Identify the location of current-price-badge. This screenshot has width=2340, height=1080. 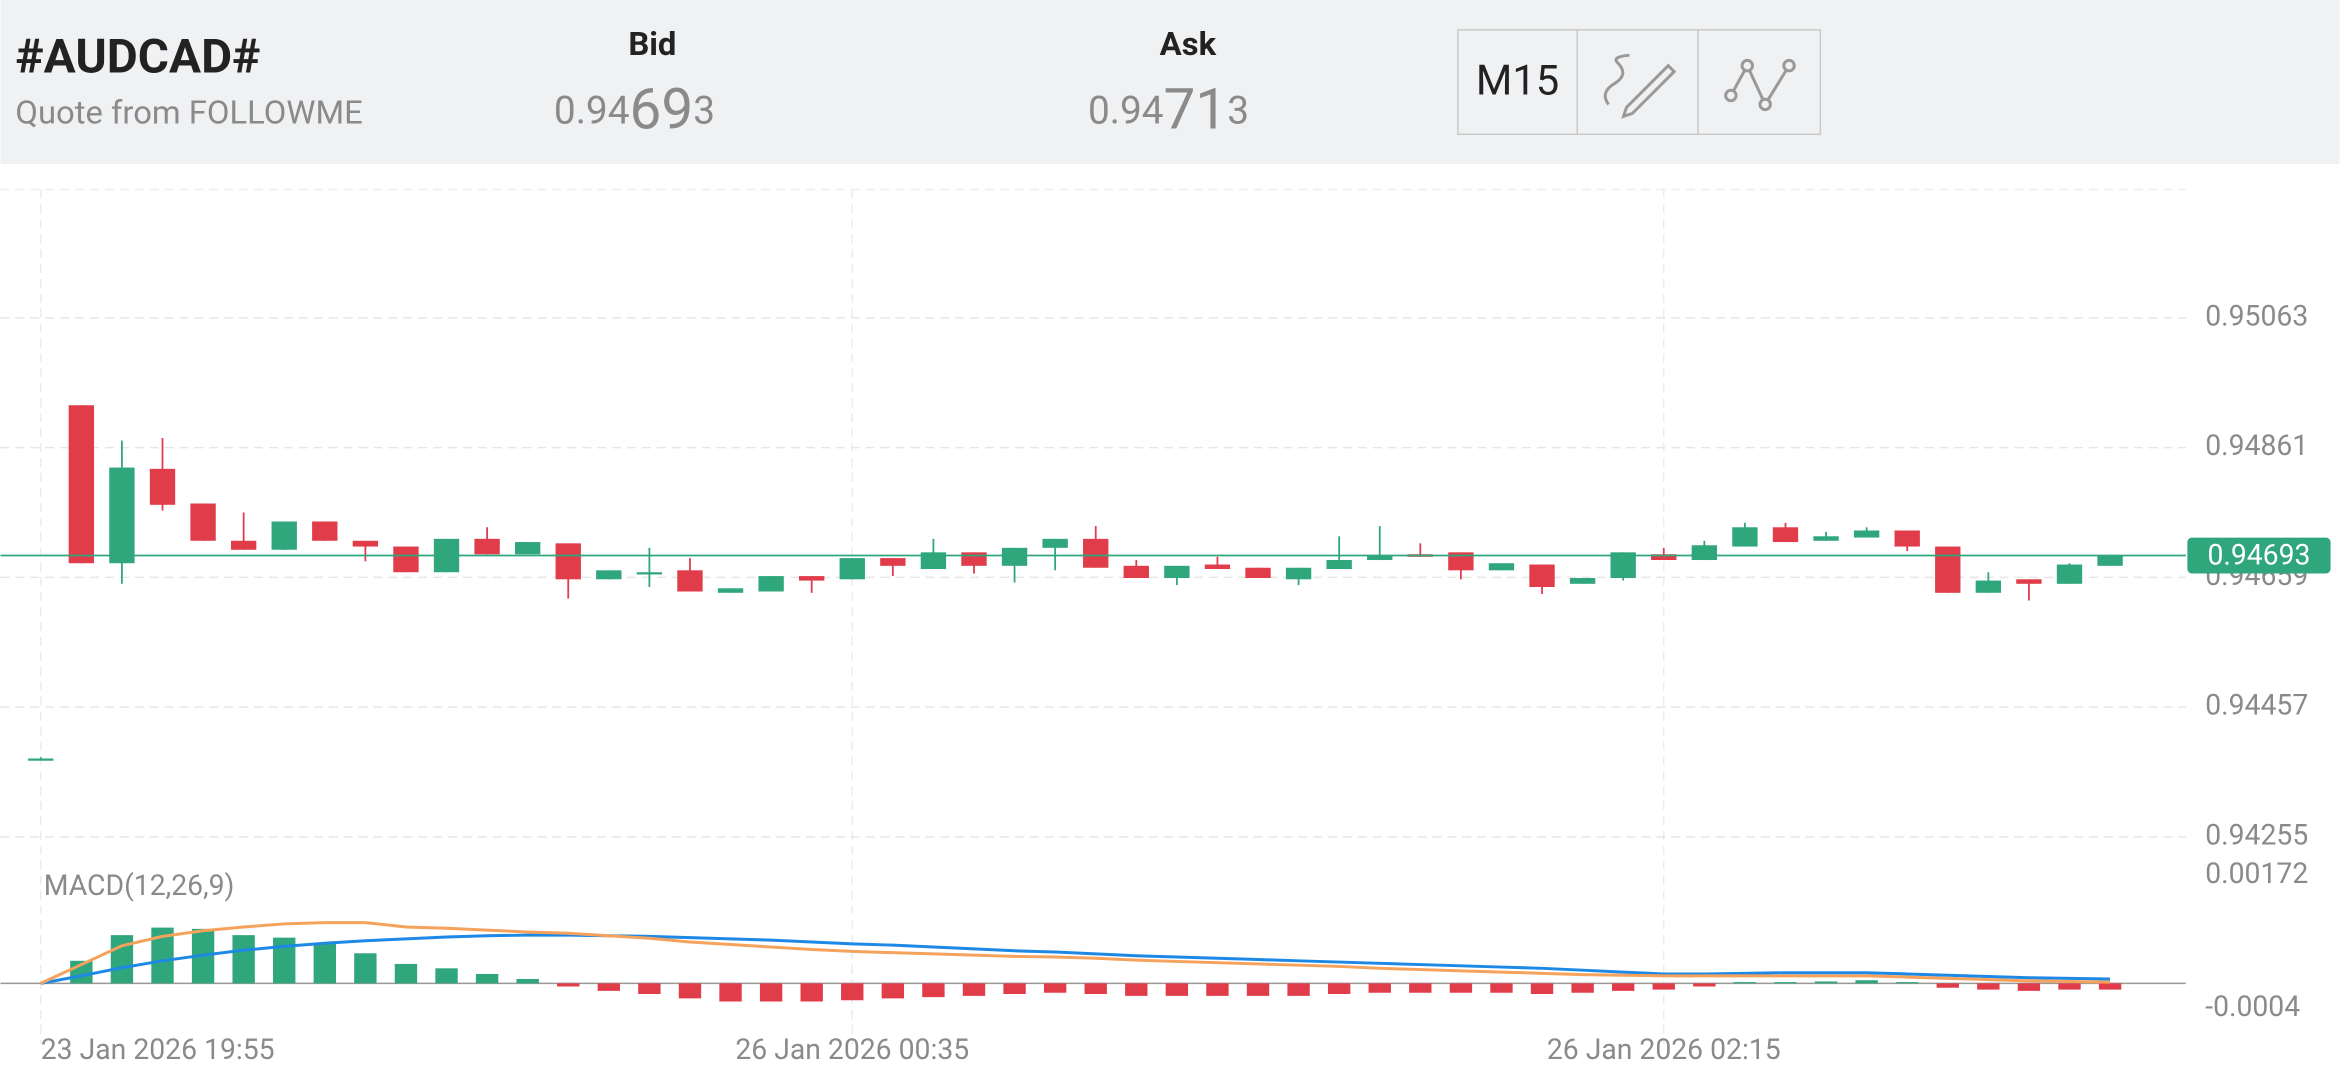
(2259, 555).